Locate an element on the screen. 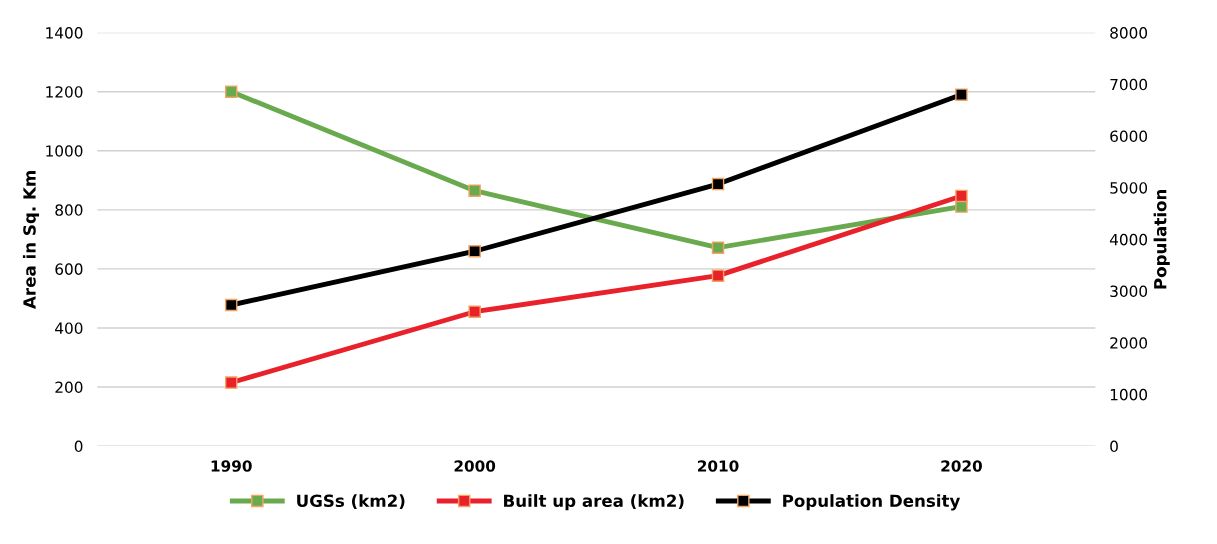 This screenshot has width=1217, height=544. x-tick-label: 1990 is located at coordinates (231, 466).